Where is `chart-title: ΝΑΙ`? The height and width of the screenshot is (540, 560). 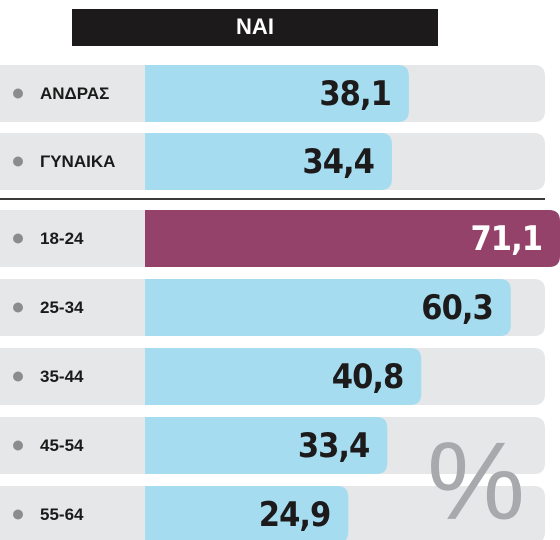
chart-title: ΝΑΙ is located at coordinates (255, 26).